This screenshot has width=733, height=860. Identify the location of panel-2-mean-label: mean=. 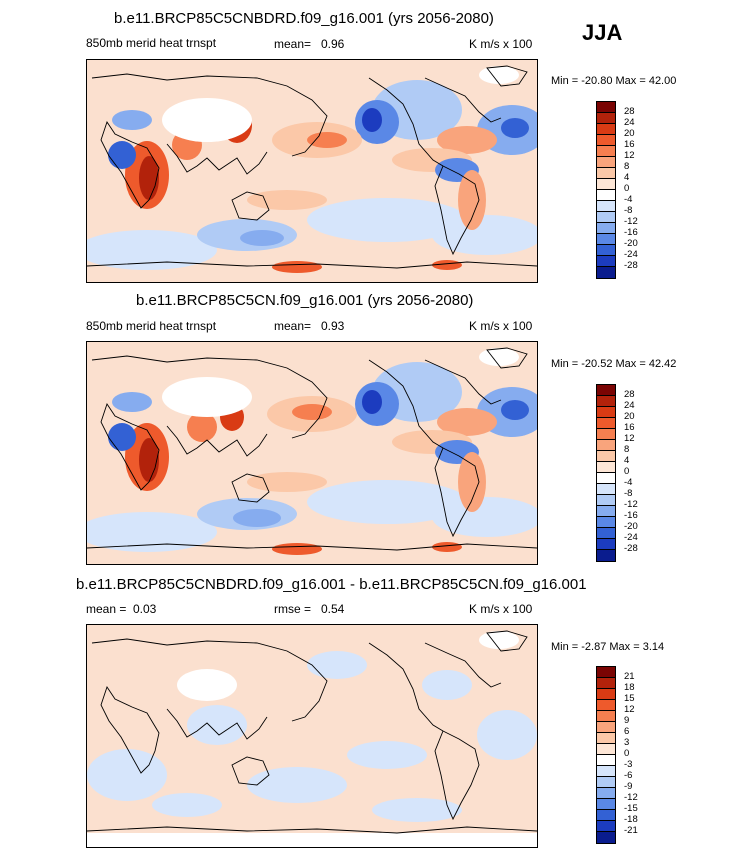
(293, 326).